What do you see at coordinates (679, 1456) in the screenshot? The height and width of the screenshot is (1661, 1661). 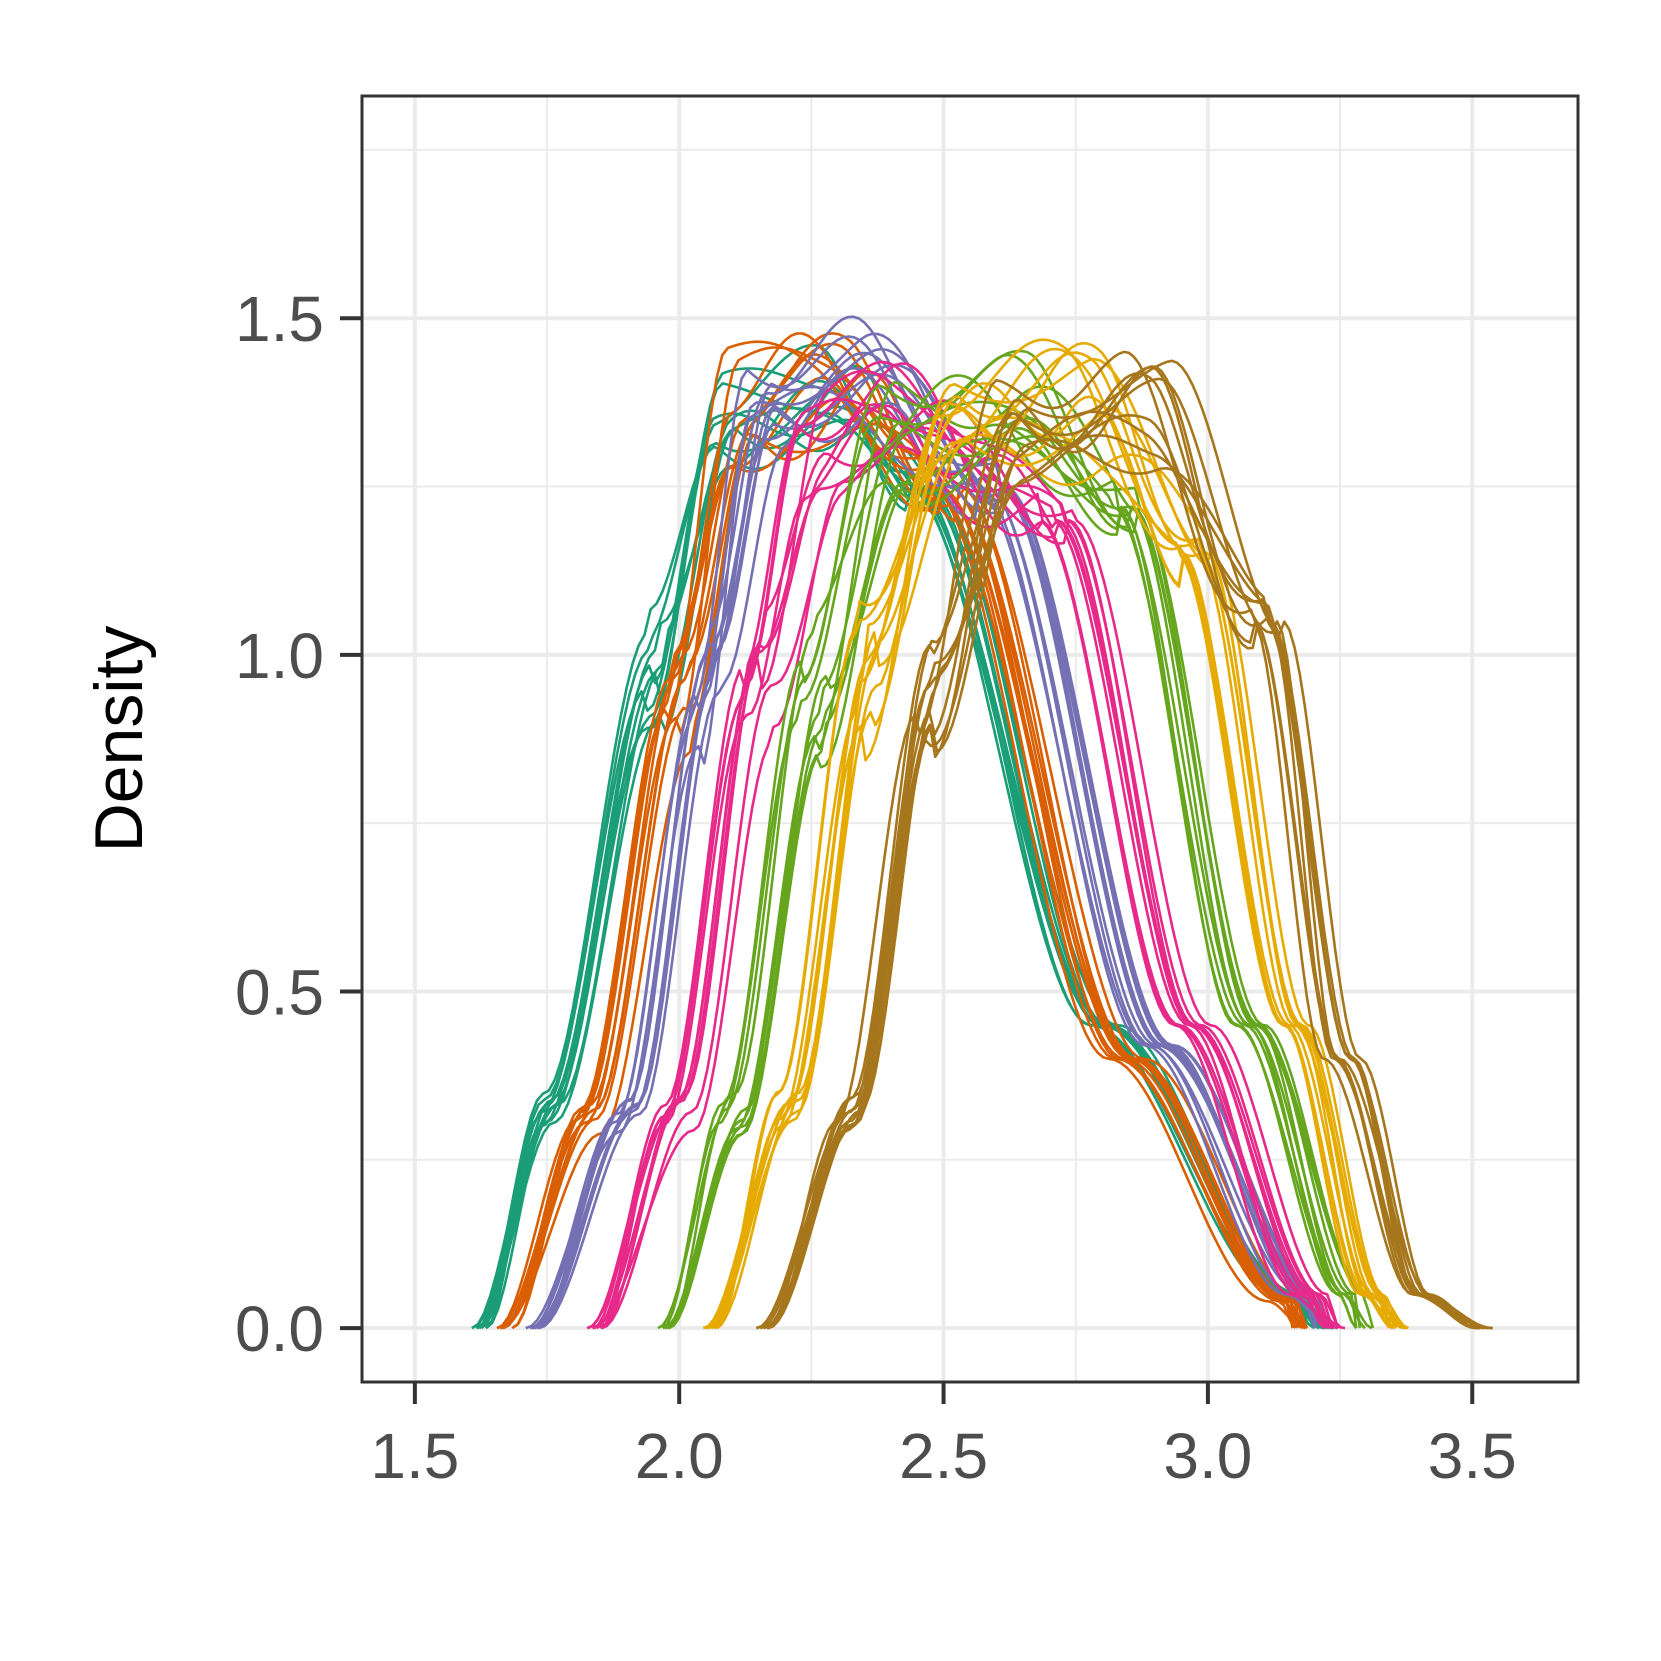 I see `x-tick-label: 2.0` at bounding box center [679, 1456].